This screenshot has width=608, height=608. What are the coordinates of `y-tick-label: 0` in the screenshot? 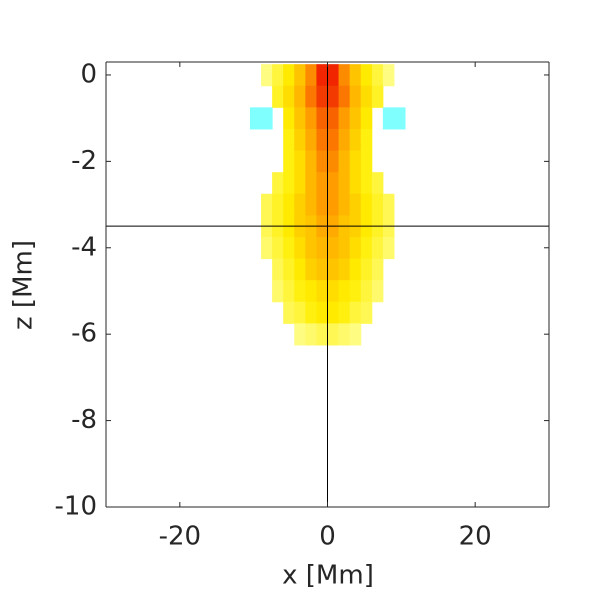 It's located at (88, 74).